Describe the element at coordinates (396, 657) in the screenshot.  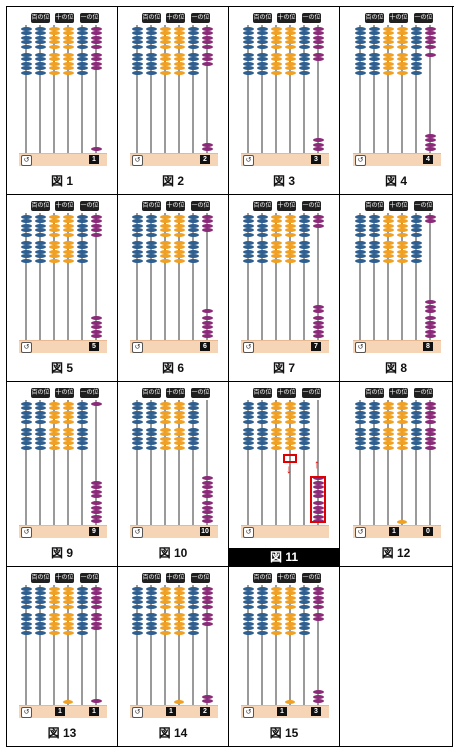
I see `empty-cell` at that location.